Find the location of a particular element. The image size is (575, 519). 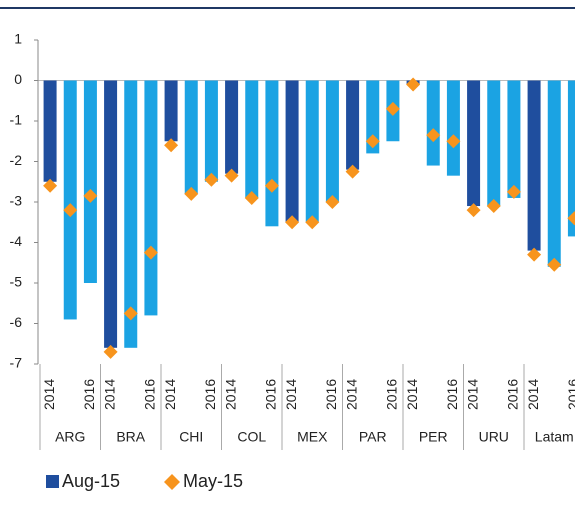

y-tick-label: -4 is located at coordinates (16, 241).